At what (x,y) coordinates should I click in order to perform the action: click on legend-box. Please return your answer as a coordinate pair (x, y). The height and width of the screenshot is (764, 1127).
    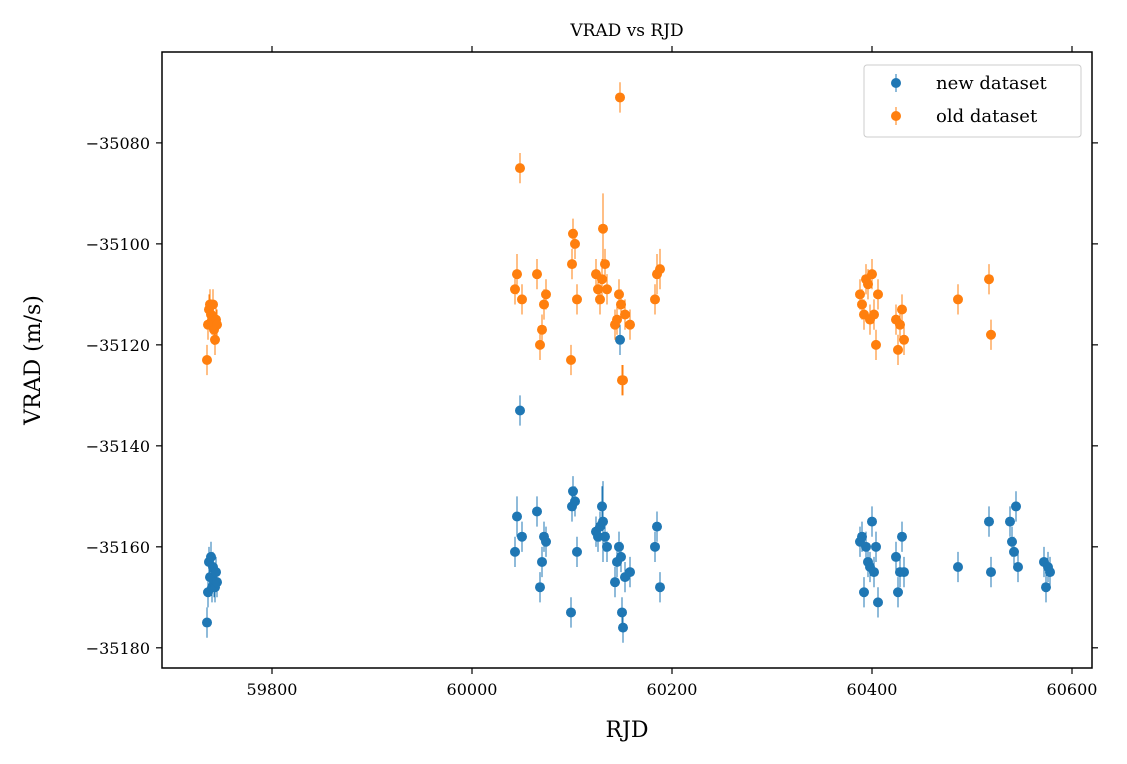
    Looking at the image, I should click on (972, 101).